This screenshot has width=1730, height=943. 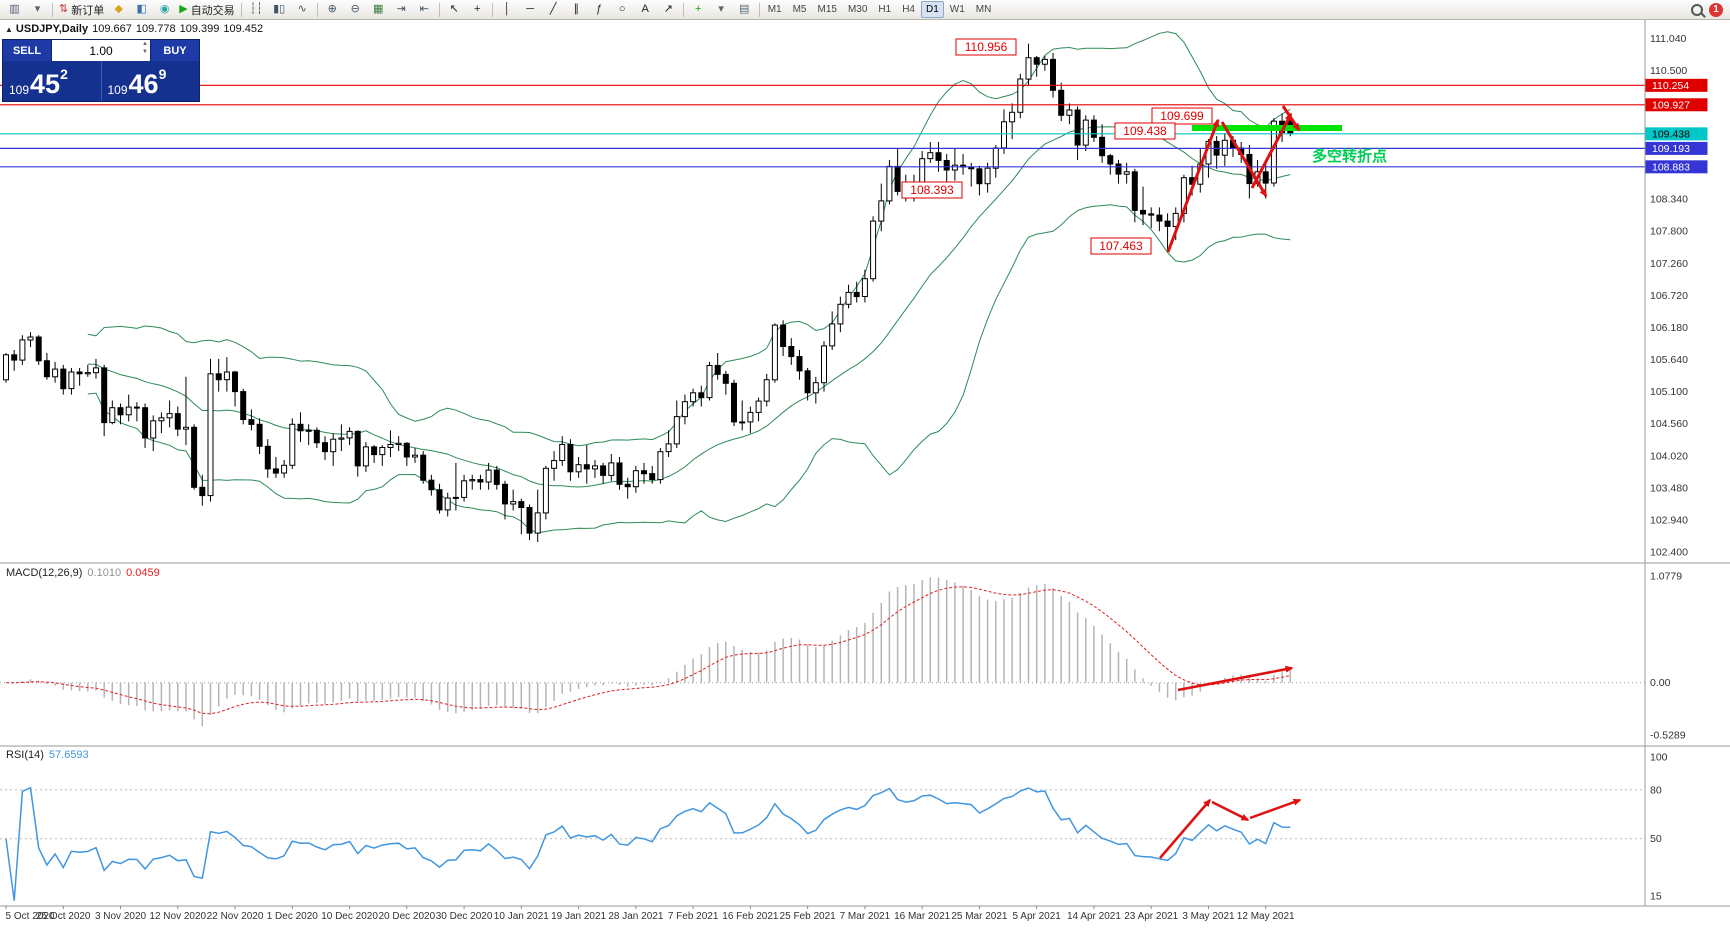 I want to click on line-chart-button: ∿, so click(x=302, y=9).